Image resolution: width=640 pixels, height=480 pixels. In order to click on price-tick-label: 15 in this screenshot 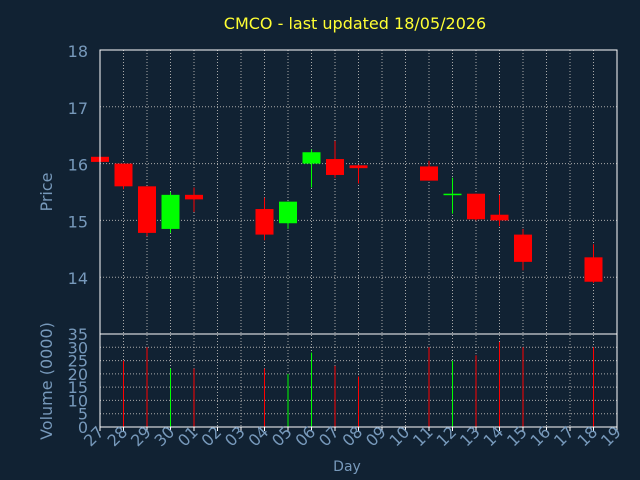, I will do `click(78, 221)`.